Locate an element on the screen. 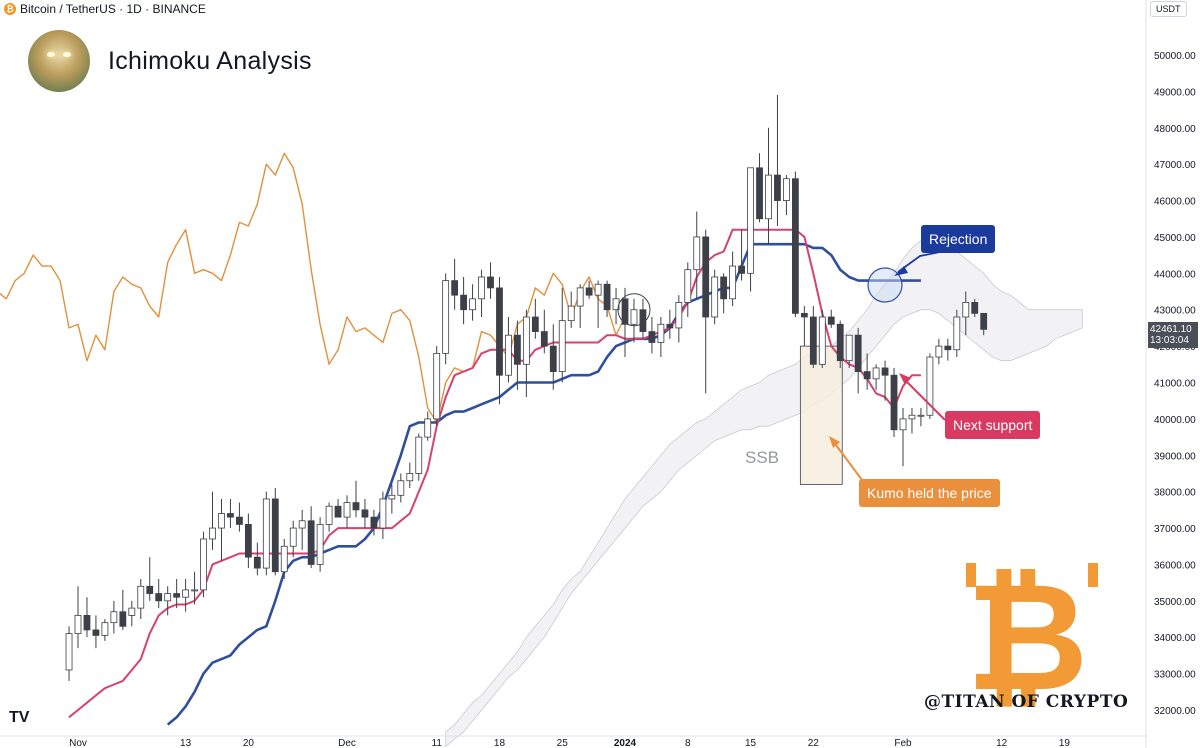 The height and width of the screenshot is (748, 1200). ssb-label: SSB is located at coordinates (762, 457).